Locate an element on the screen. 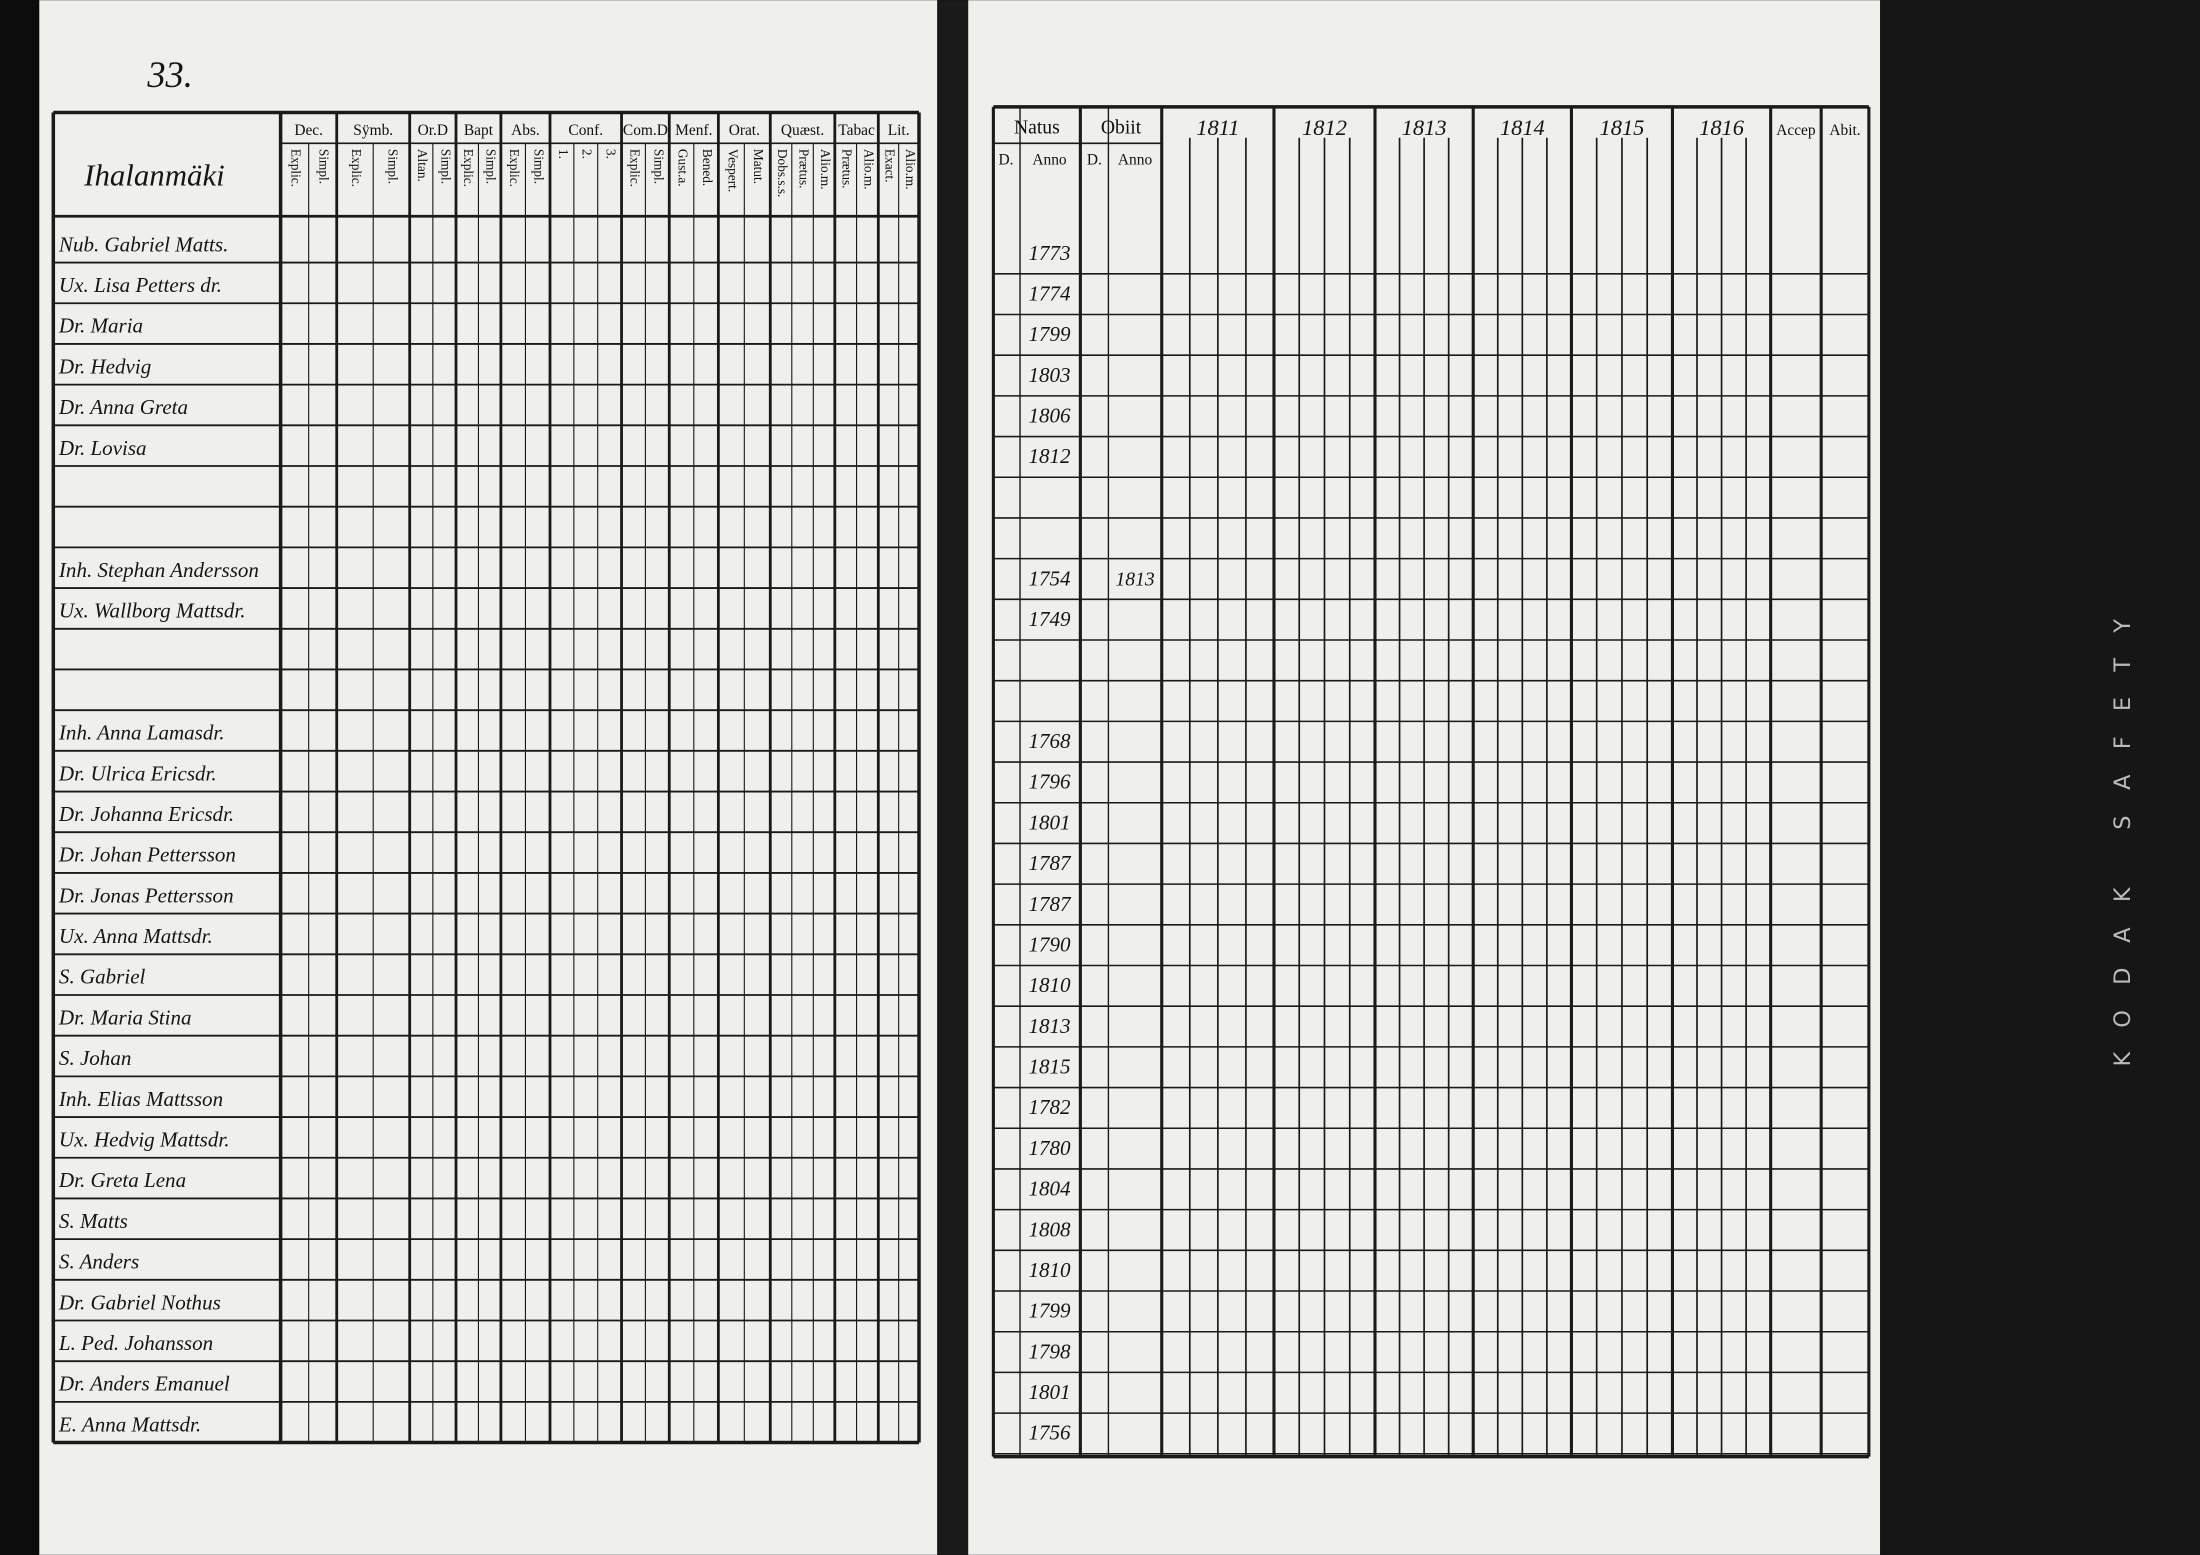  column-header: Sÿmb. is located at coordinates (373, 130).